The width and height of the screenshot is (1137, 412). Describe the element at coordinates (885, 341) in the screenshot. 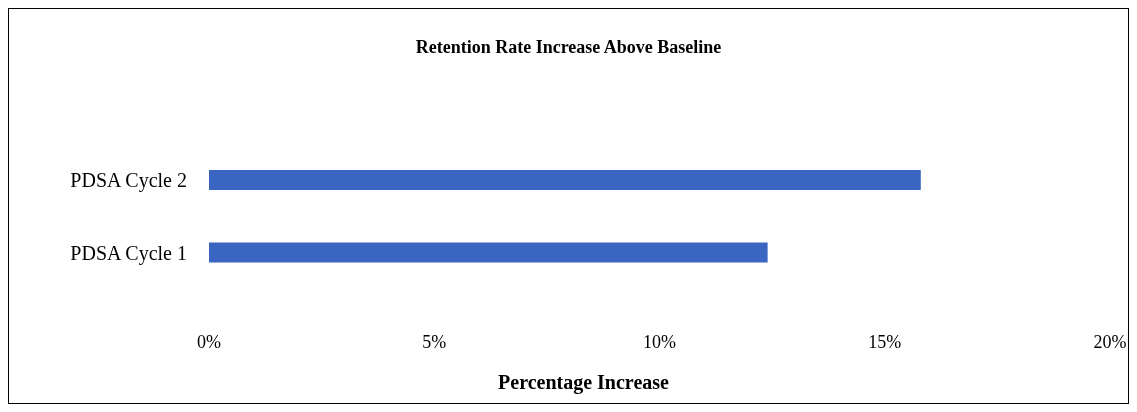

I see `x-tick-label: 15%` at that location.